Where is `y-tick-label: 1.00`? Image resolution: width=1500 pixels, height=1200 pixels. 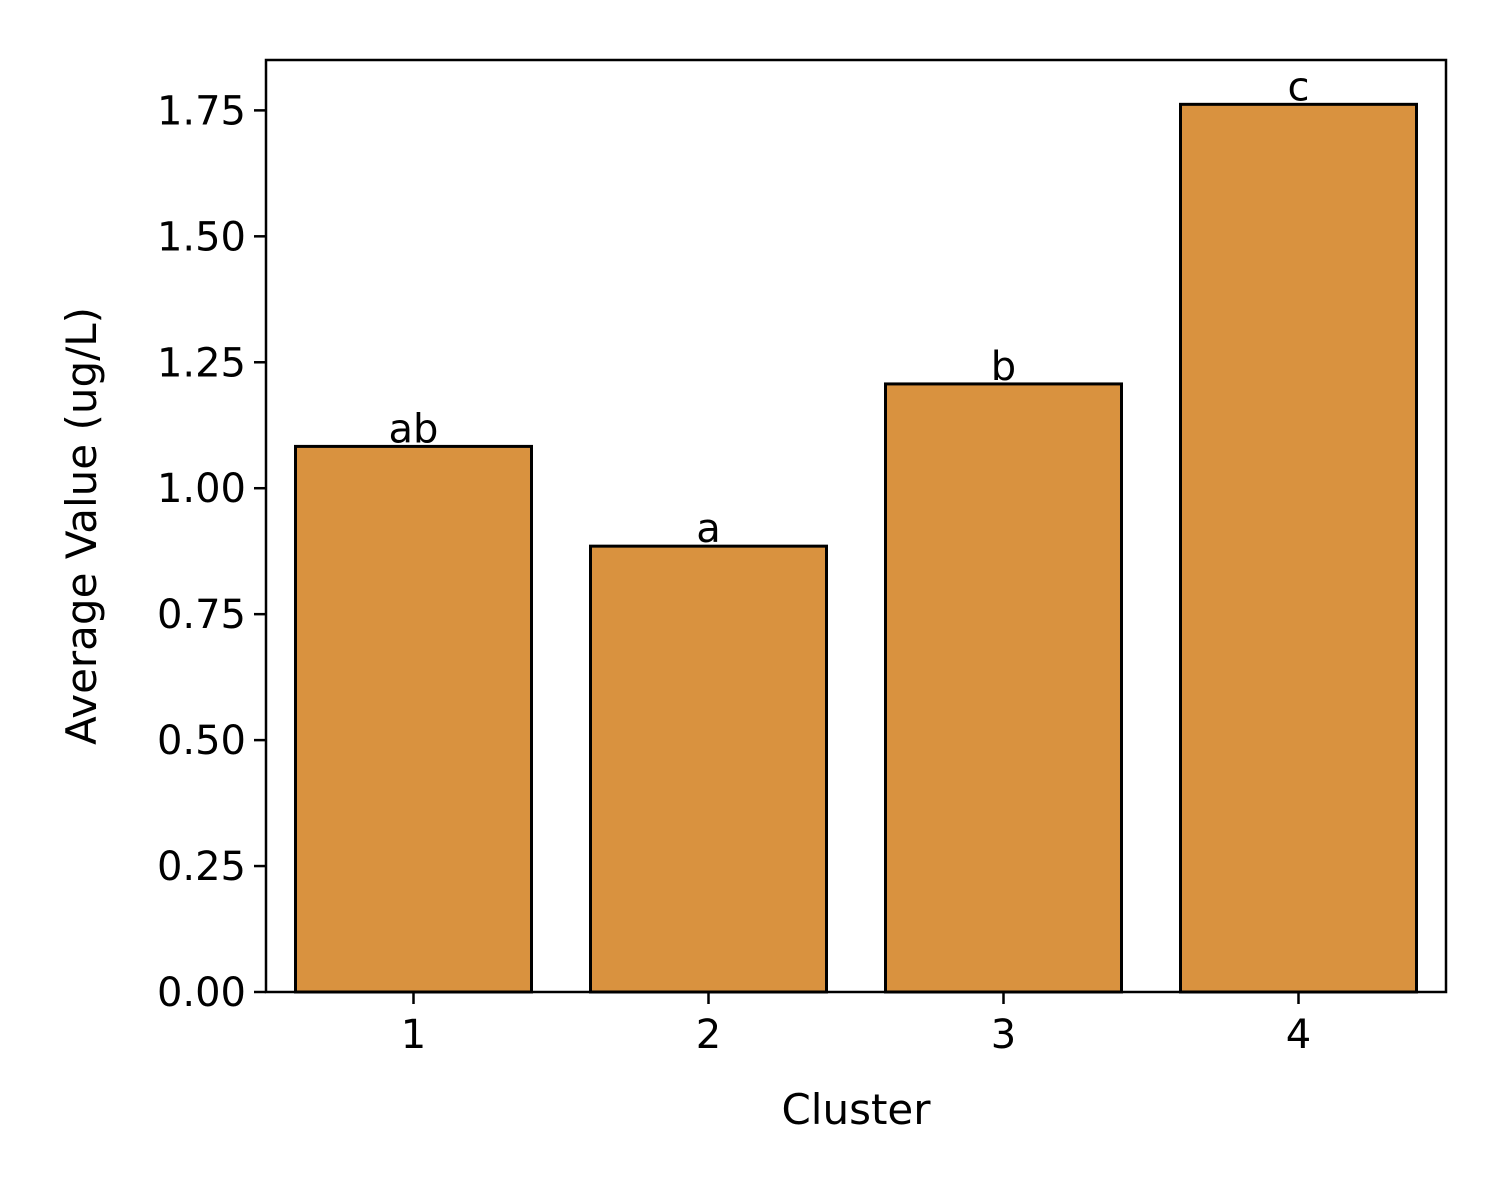
y-tick-label: 1.00 is located at coordinates (201, 489).